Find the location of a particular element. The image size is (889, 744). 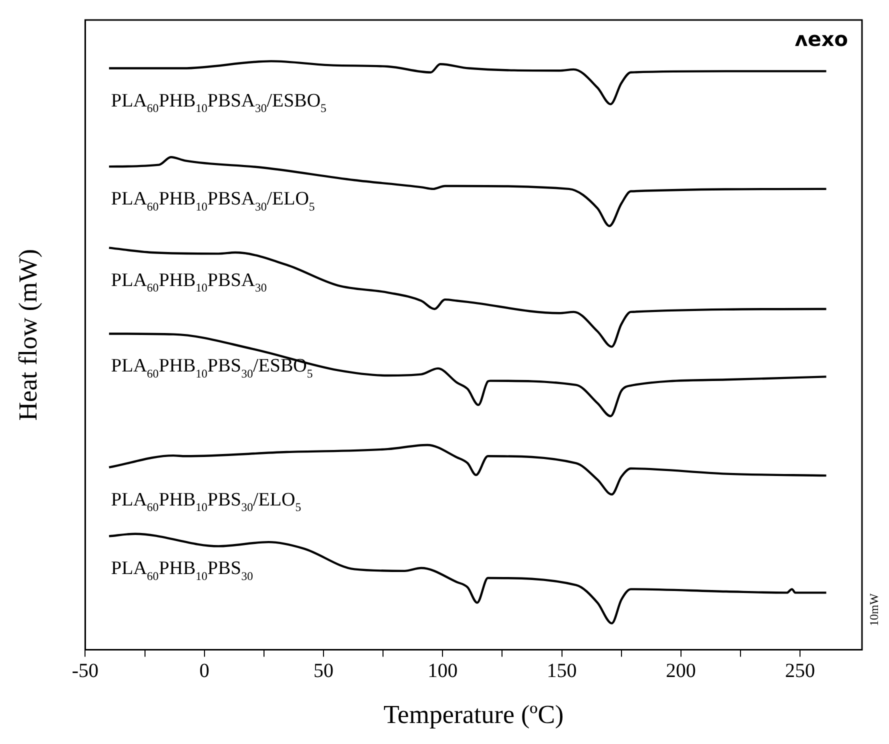

x-tick-label: 150 is located at coordinates (561, 671).